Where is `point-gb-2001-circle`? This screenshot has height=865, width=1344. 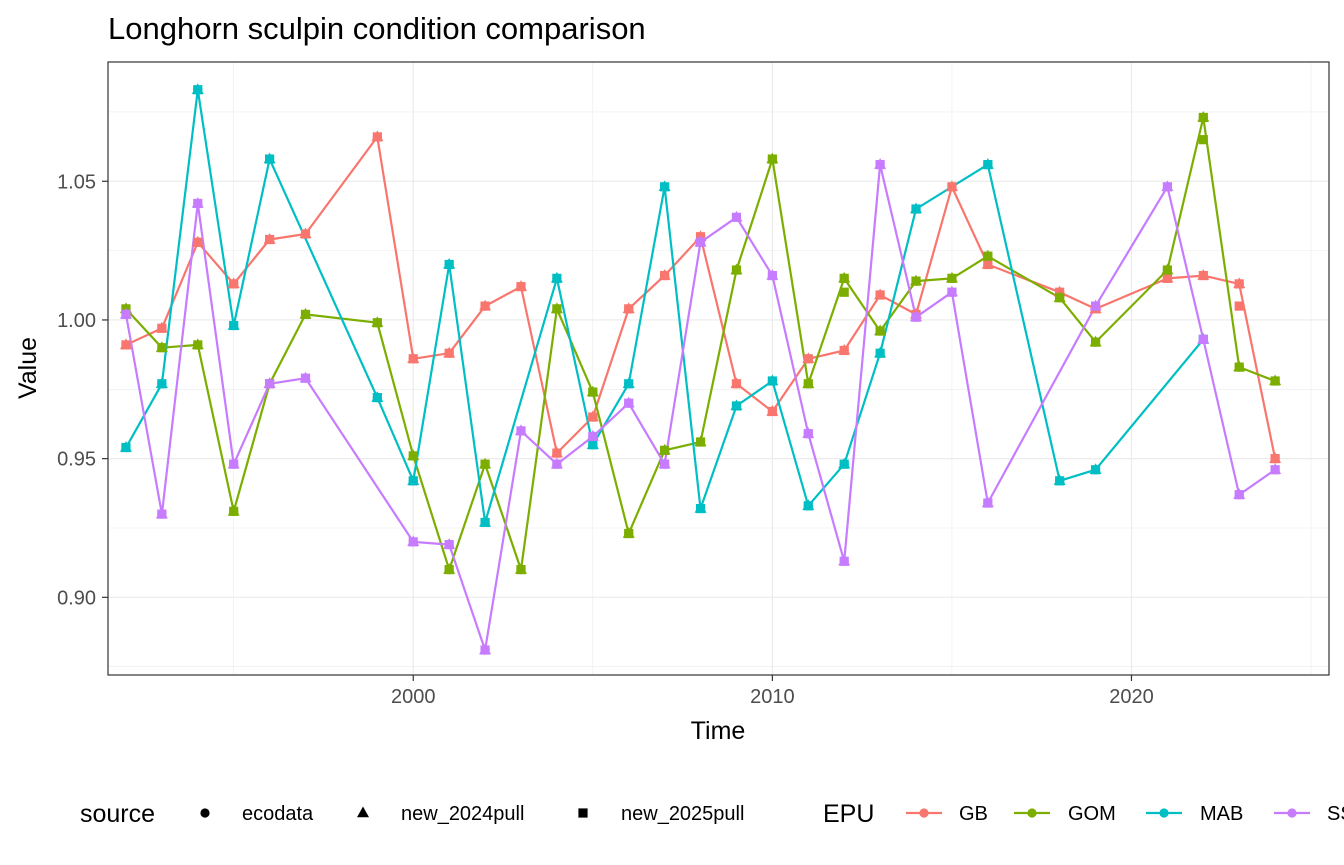
point-gb-2001-circle is located at coordinates (449, 353).